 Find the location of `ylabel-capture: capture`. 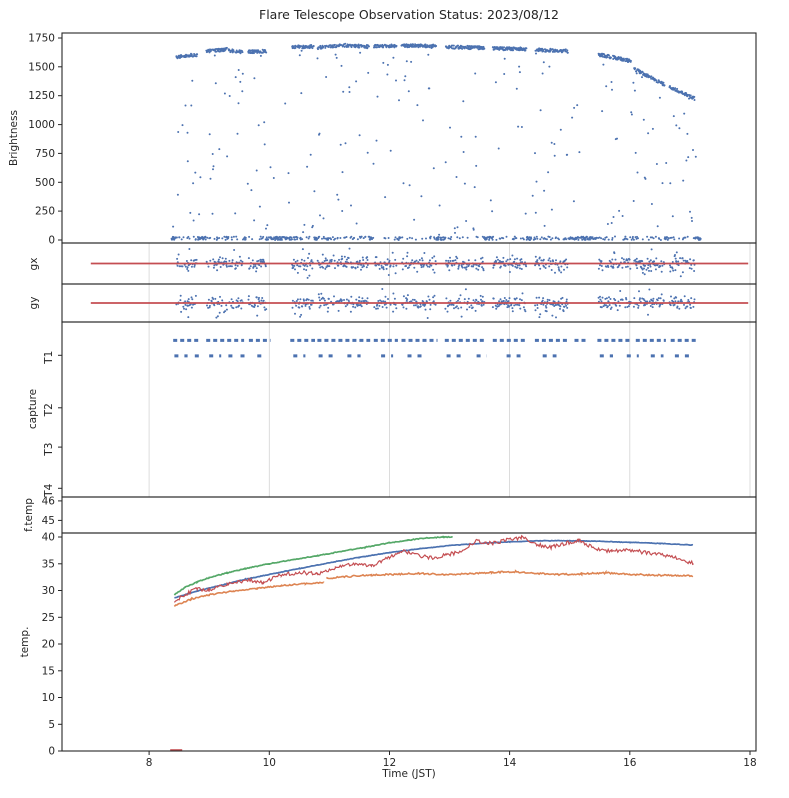

ylabel-capture: capture is located at coordinates (33, 409).